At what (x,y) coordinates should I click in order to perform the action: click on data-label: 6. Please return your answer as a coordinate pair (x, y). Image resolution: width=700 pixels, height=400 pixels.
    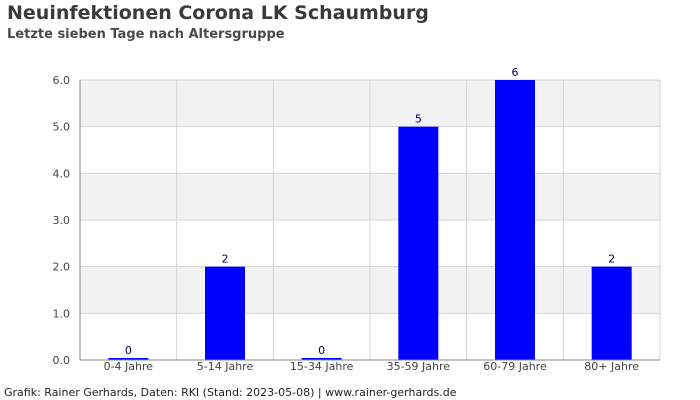
    Looking at the image, I should click on (515, 72).